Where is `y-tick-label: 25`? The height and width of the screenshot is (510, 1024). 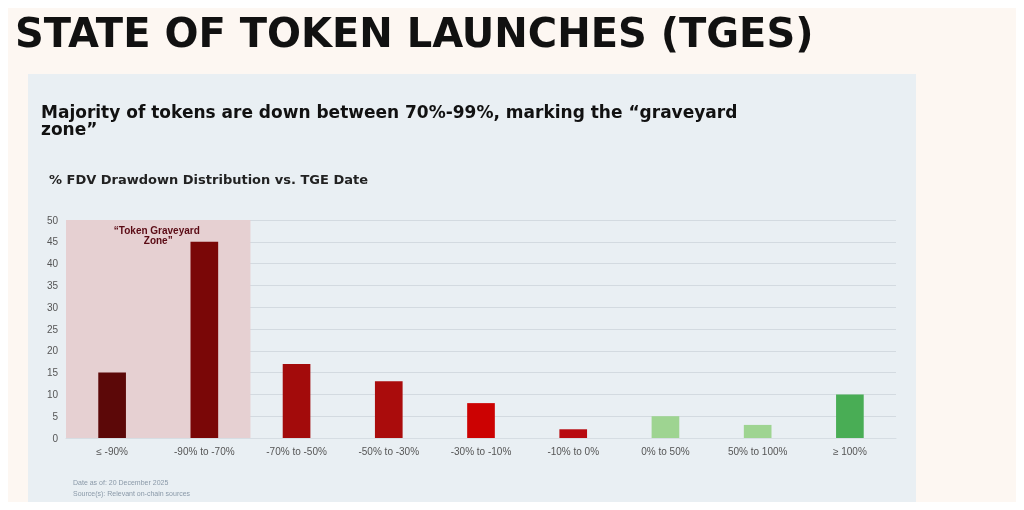
y-tick-label: 25 is located at coordinates (52, 329).